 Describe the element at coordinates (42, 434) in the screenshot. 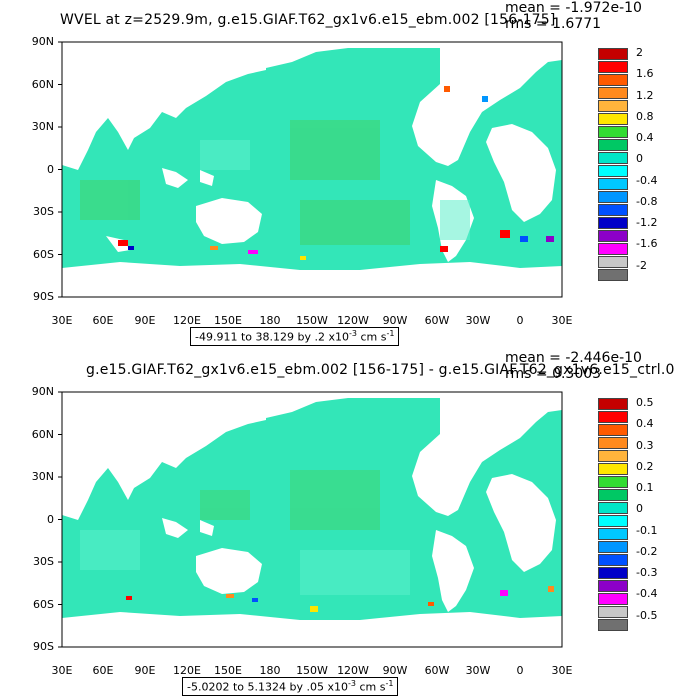

I see `y-tick-label: 60N` at that location.